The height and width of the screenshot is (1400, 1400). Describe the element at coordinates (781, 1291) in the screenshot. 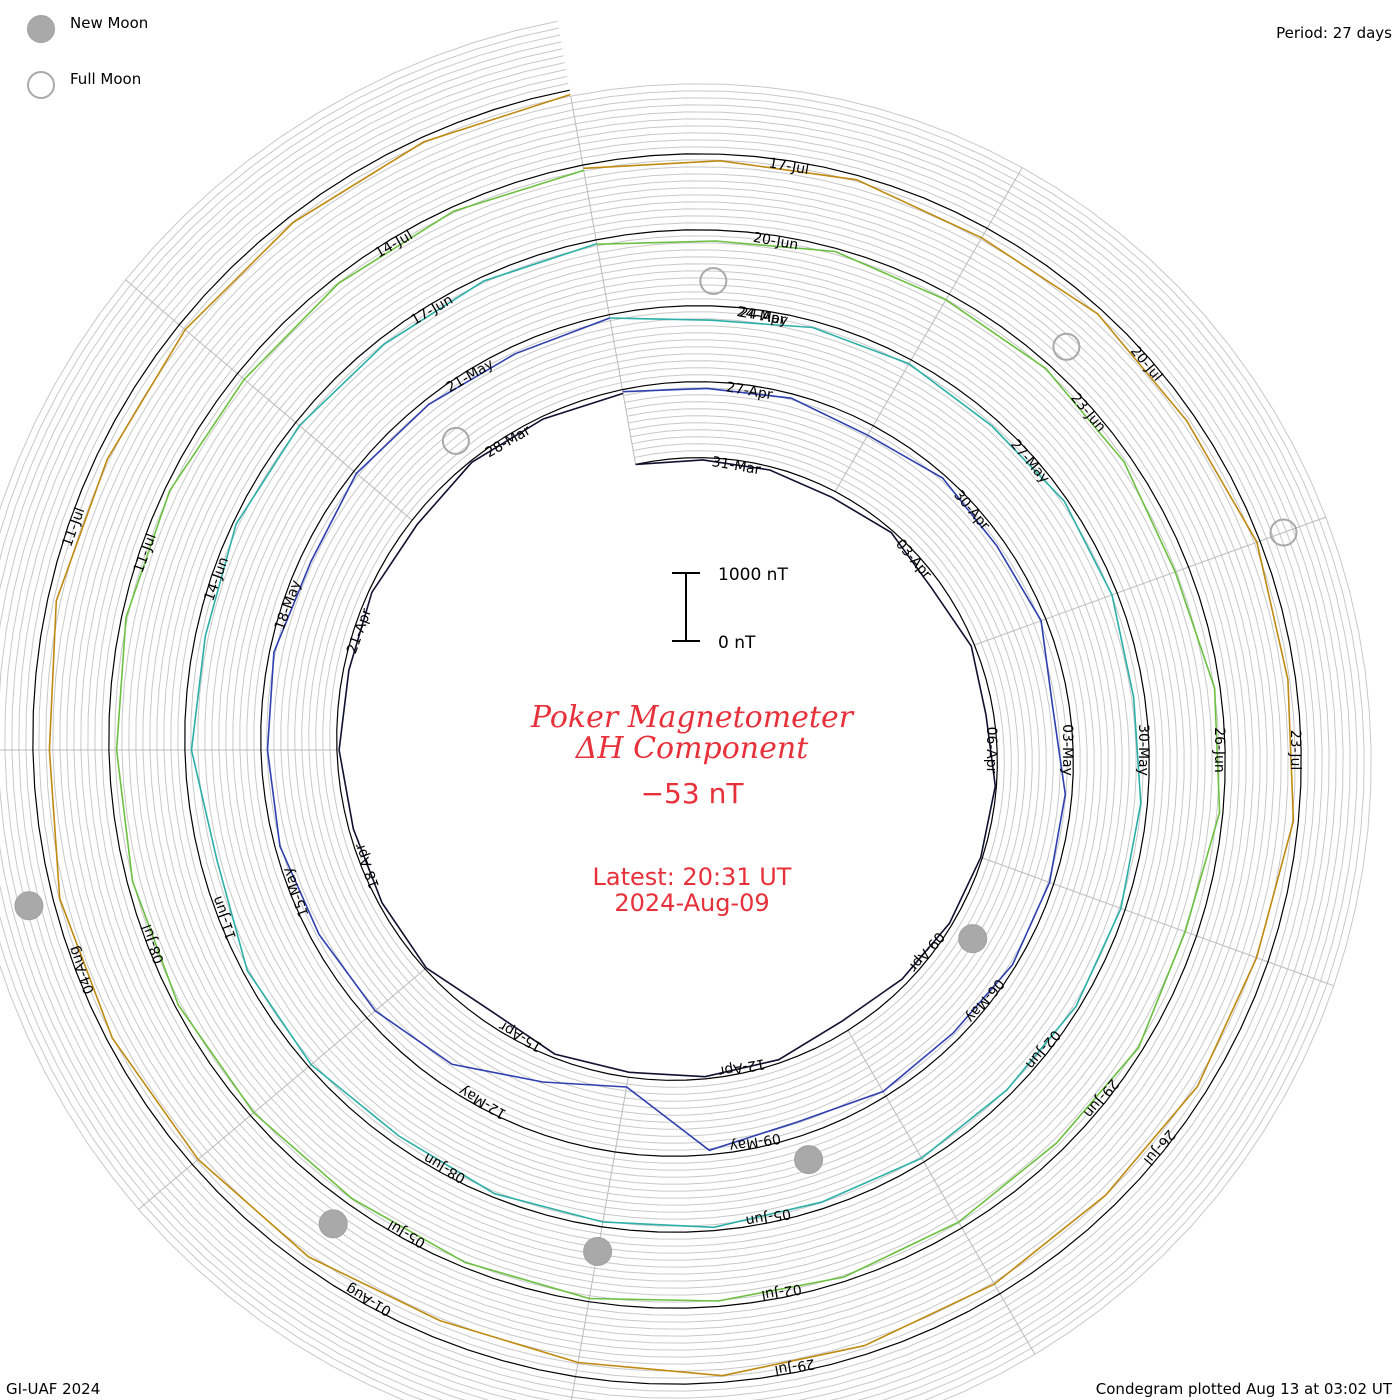

I see `date-label: 02-Jul` at that location.